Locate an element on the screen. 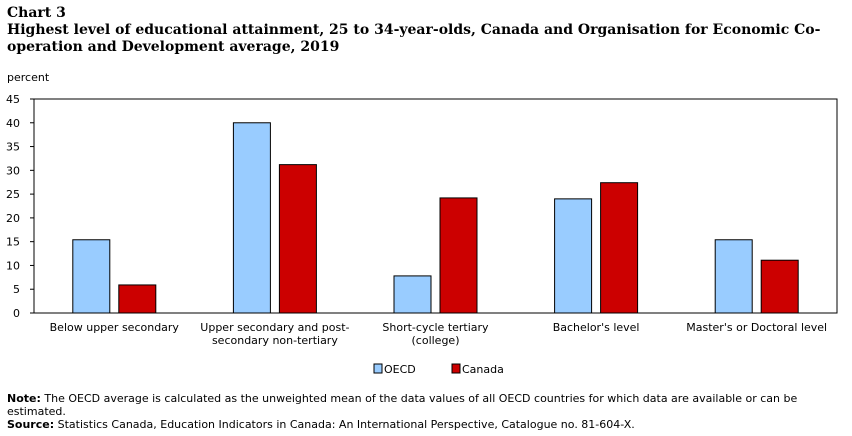 The width and height of the screenshot is (852, 436). y-tick-label: 5 is located at coordinates (16, 289).